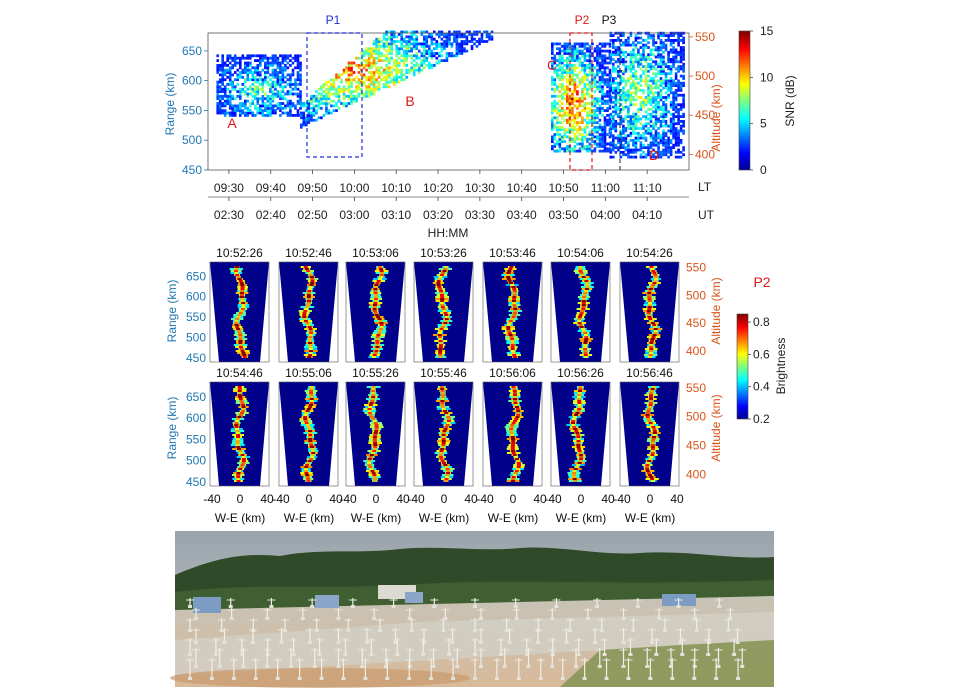  What do you see at coordinates (308, 426) in the screenshot?
I see `airglow-frame: 10:55:06` at bounding box center [308, 426].